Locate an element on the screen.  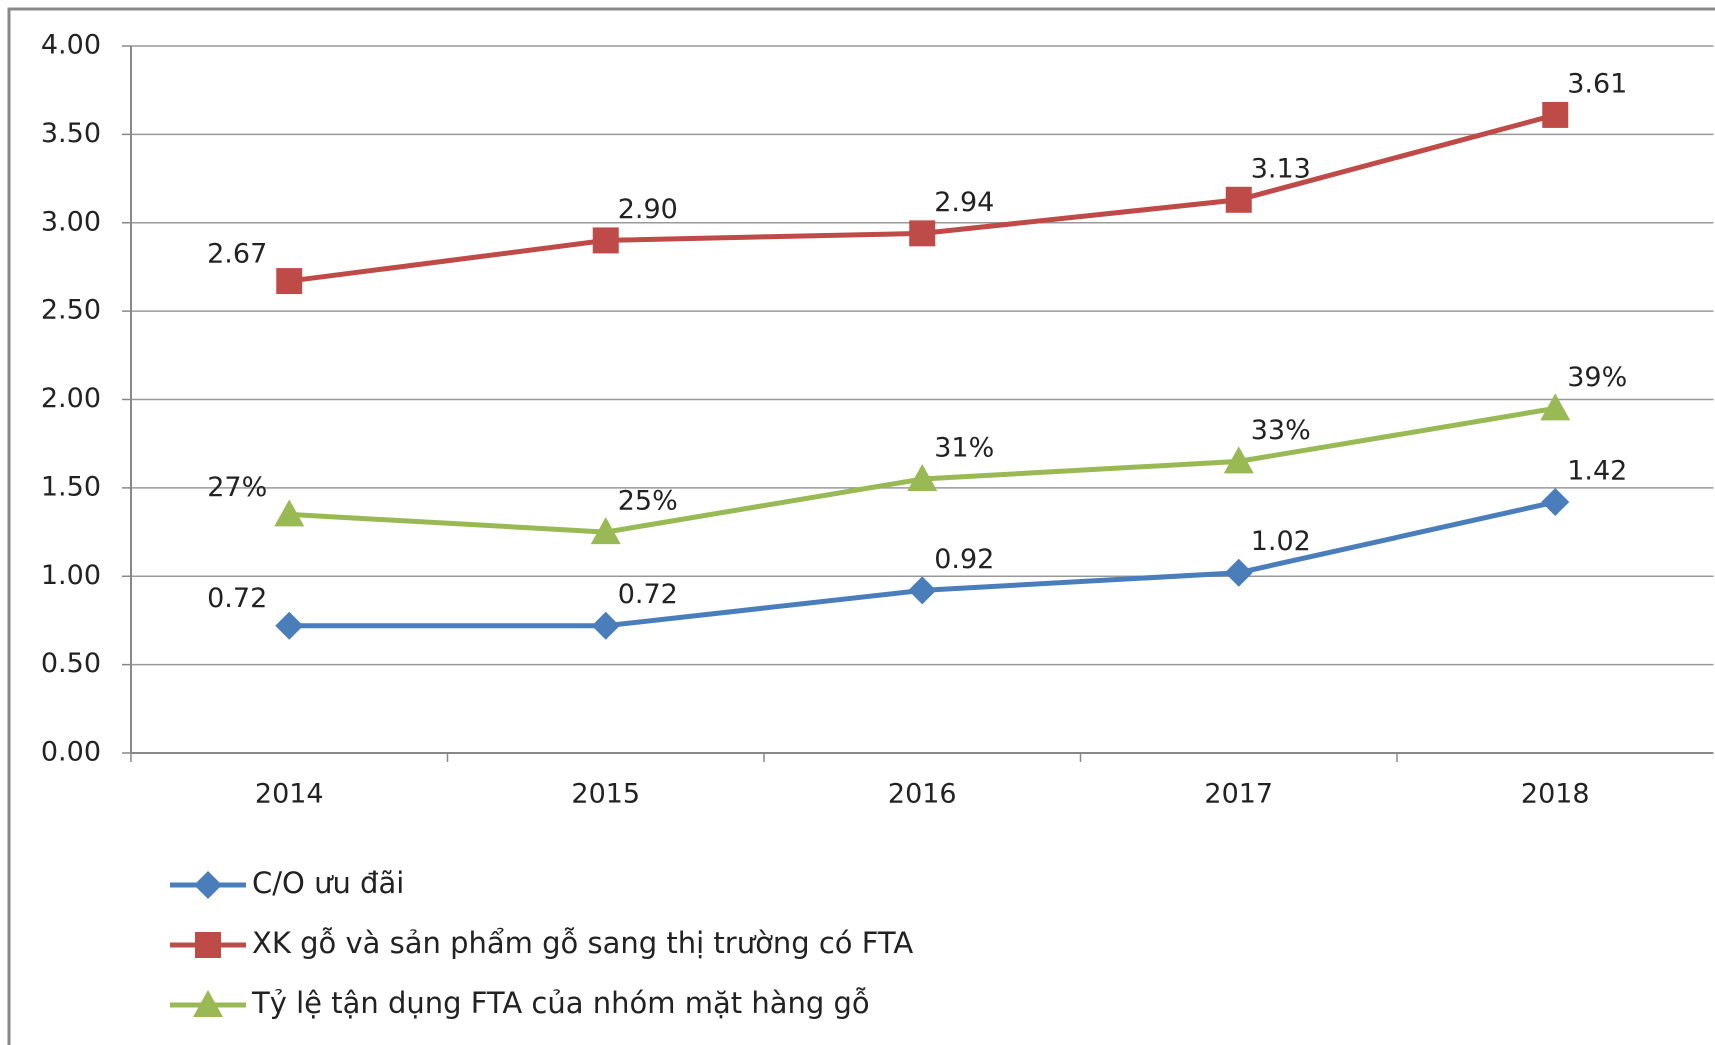
x-tick-label: 2017 is located at coordinates (1238, 794).